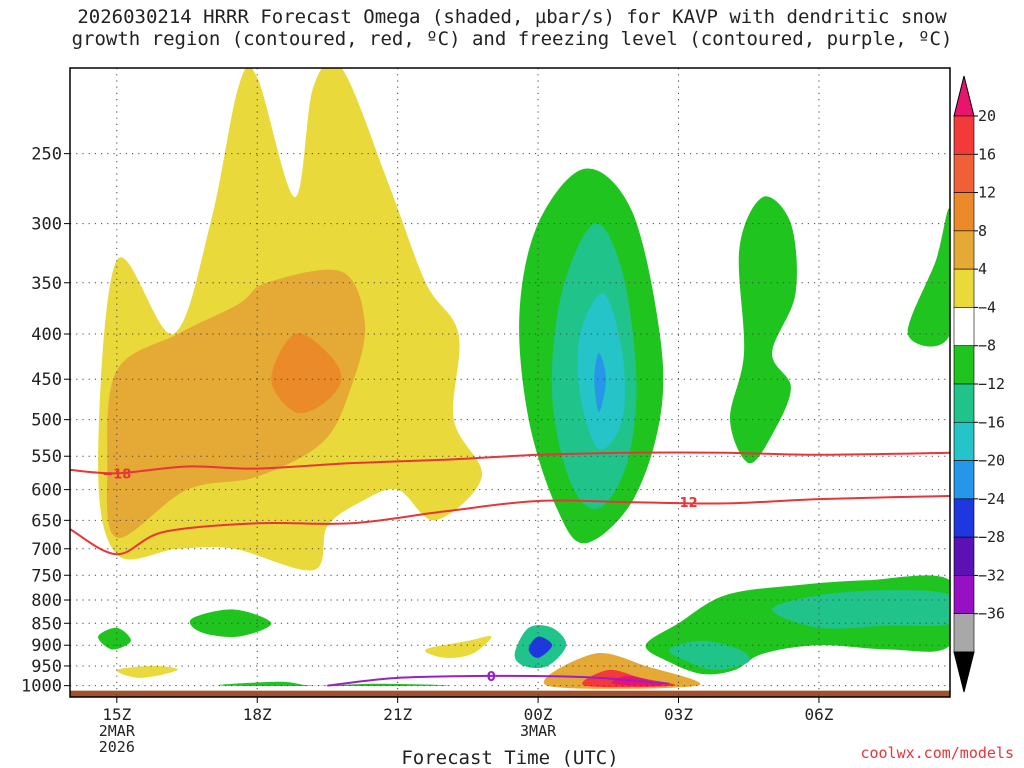 Image resolution: width=1024 pixels, height=768 pixels. What do you see at coordinates (510, 525) in the screenshot?
I see `contour-dgz-bottom-12C` at bounding box center [510, 525].